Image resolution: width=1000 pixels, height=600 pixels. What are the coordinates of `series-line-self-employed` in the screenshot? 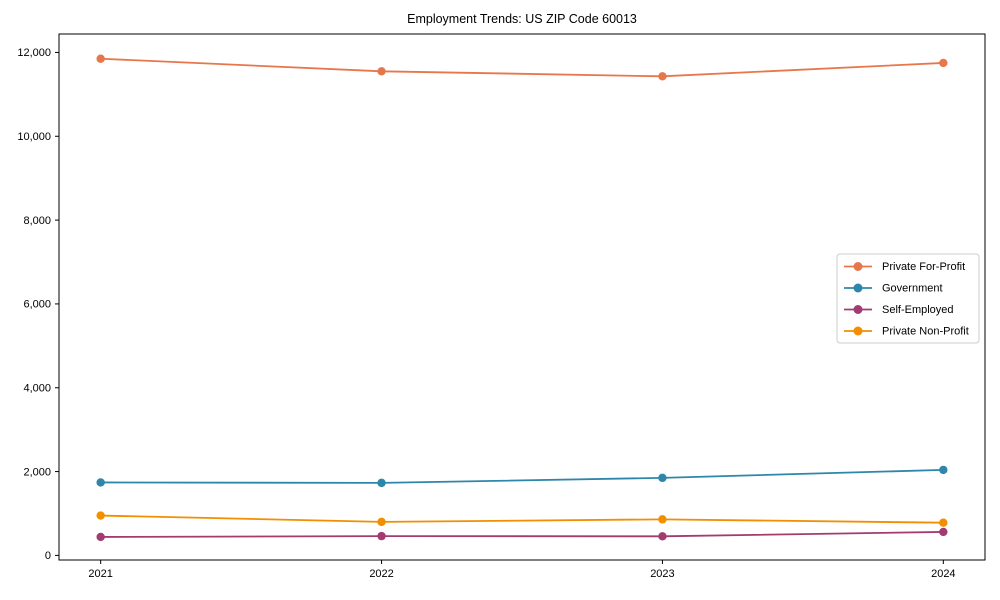 It's located at (522, 534).